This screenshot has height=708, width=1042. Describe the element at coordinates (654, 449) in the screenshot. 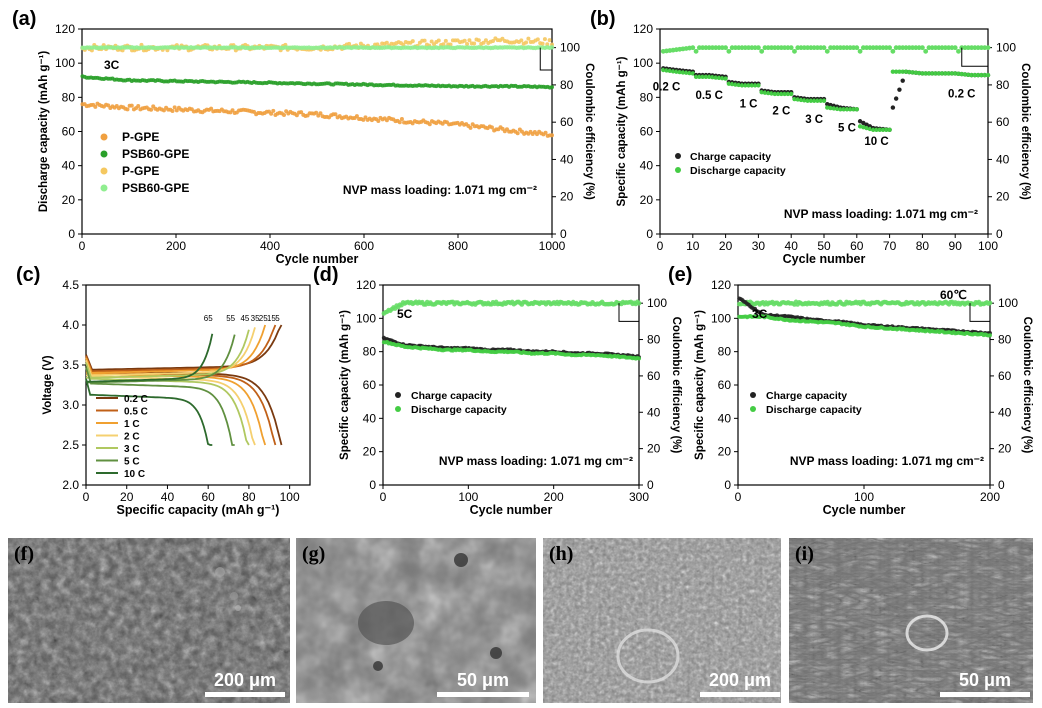

I see `y2-tick-label: 20` at that location.